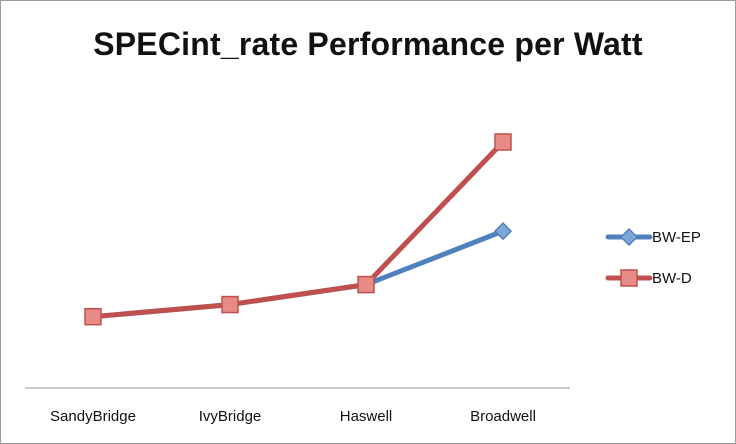 The image size is (736, 444). Describe the element at coordinates (629, 237) in the screenshot. I see `legend-marker-bw-ep` at that location.